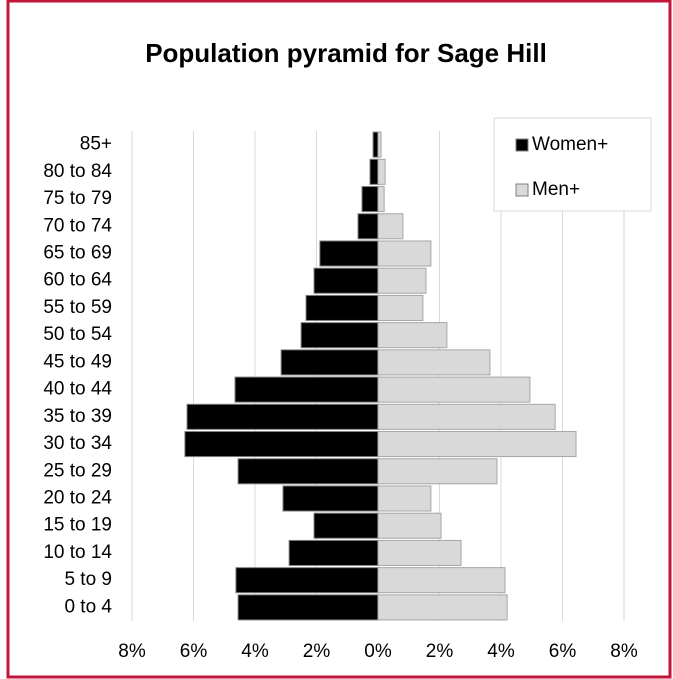 This screenshot has height=679, width=673. I want to click on y-tick-label: 20 to 24, so click(77, 498).